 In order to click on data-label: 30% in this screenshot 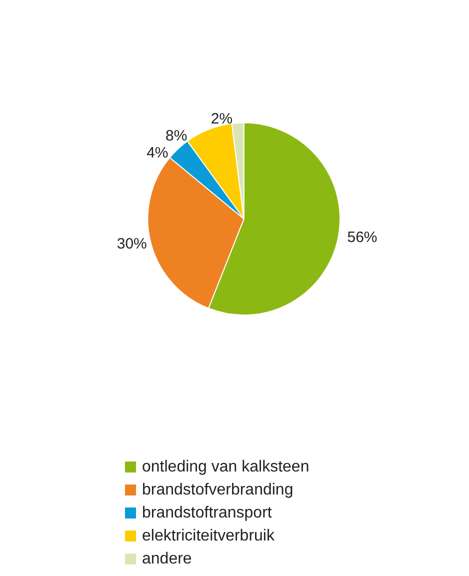, I will do `click(131, 243)`.